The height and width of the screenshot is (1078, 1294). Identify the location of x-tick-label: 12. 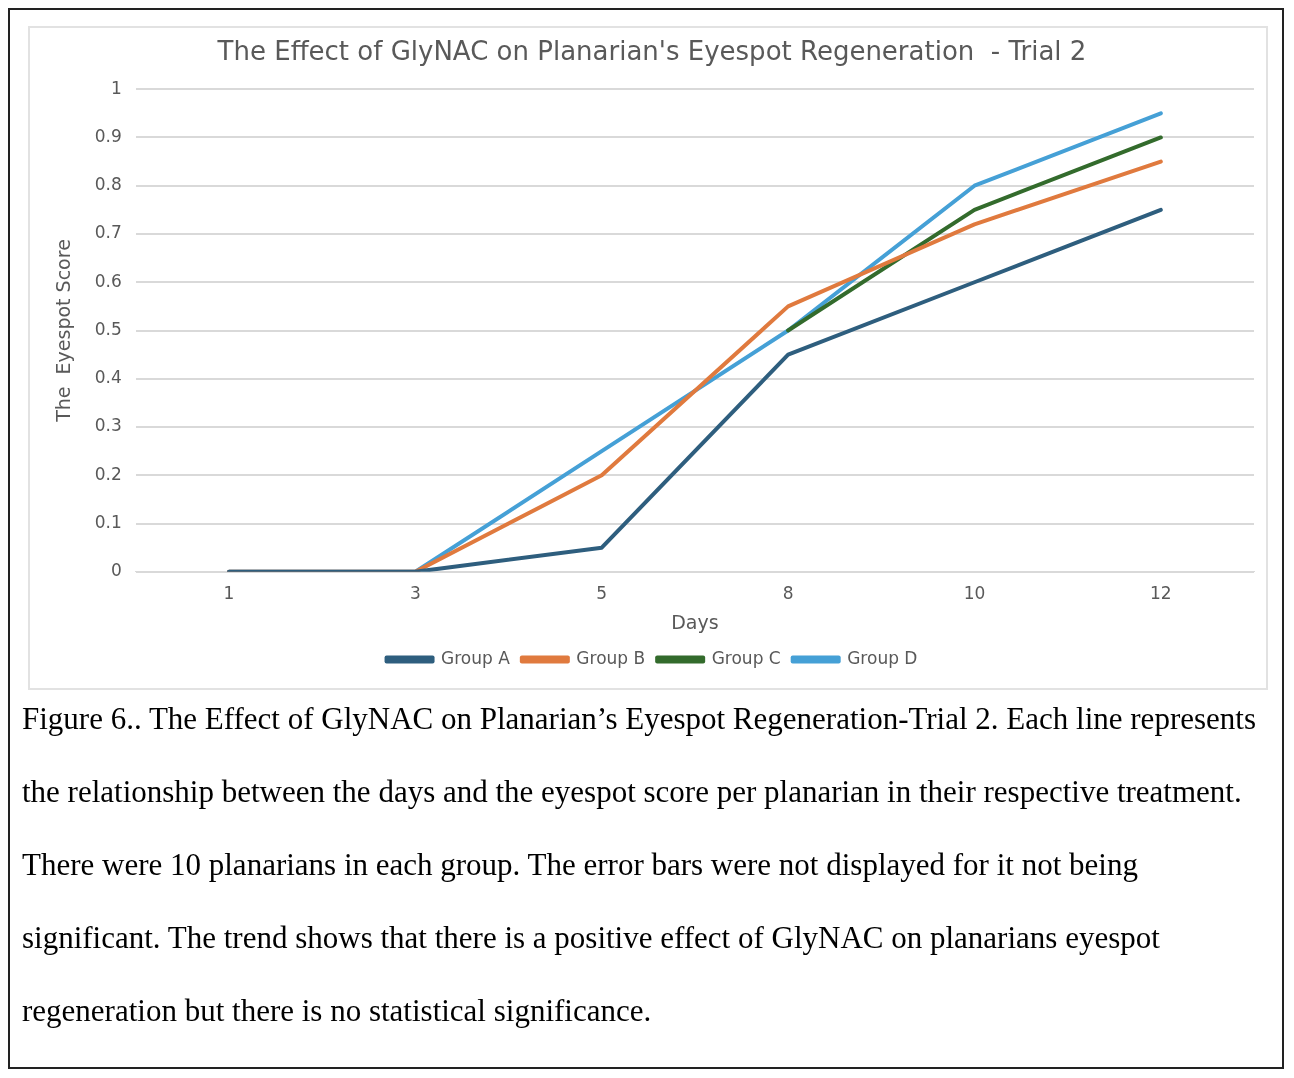
(1161, 593).